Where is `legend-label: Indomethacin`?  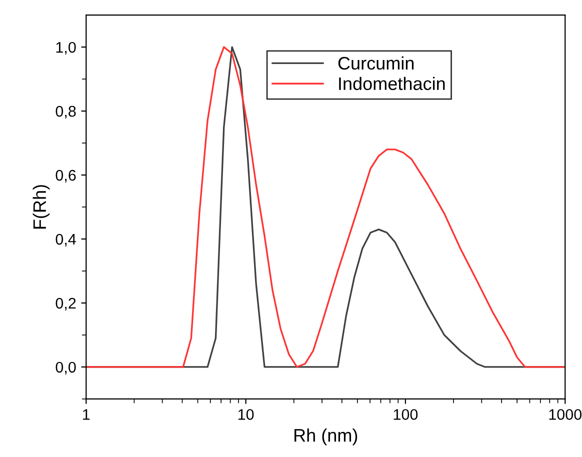
legend-label: Indomethacin is located at coordinates (392, 83).